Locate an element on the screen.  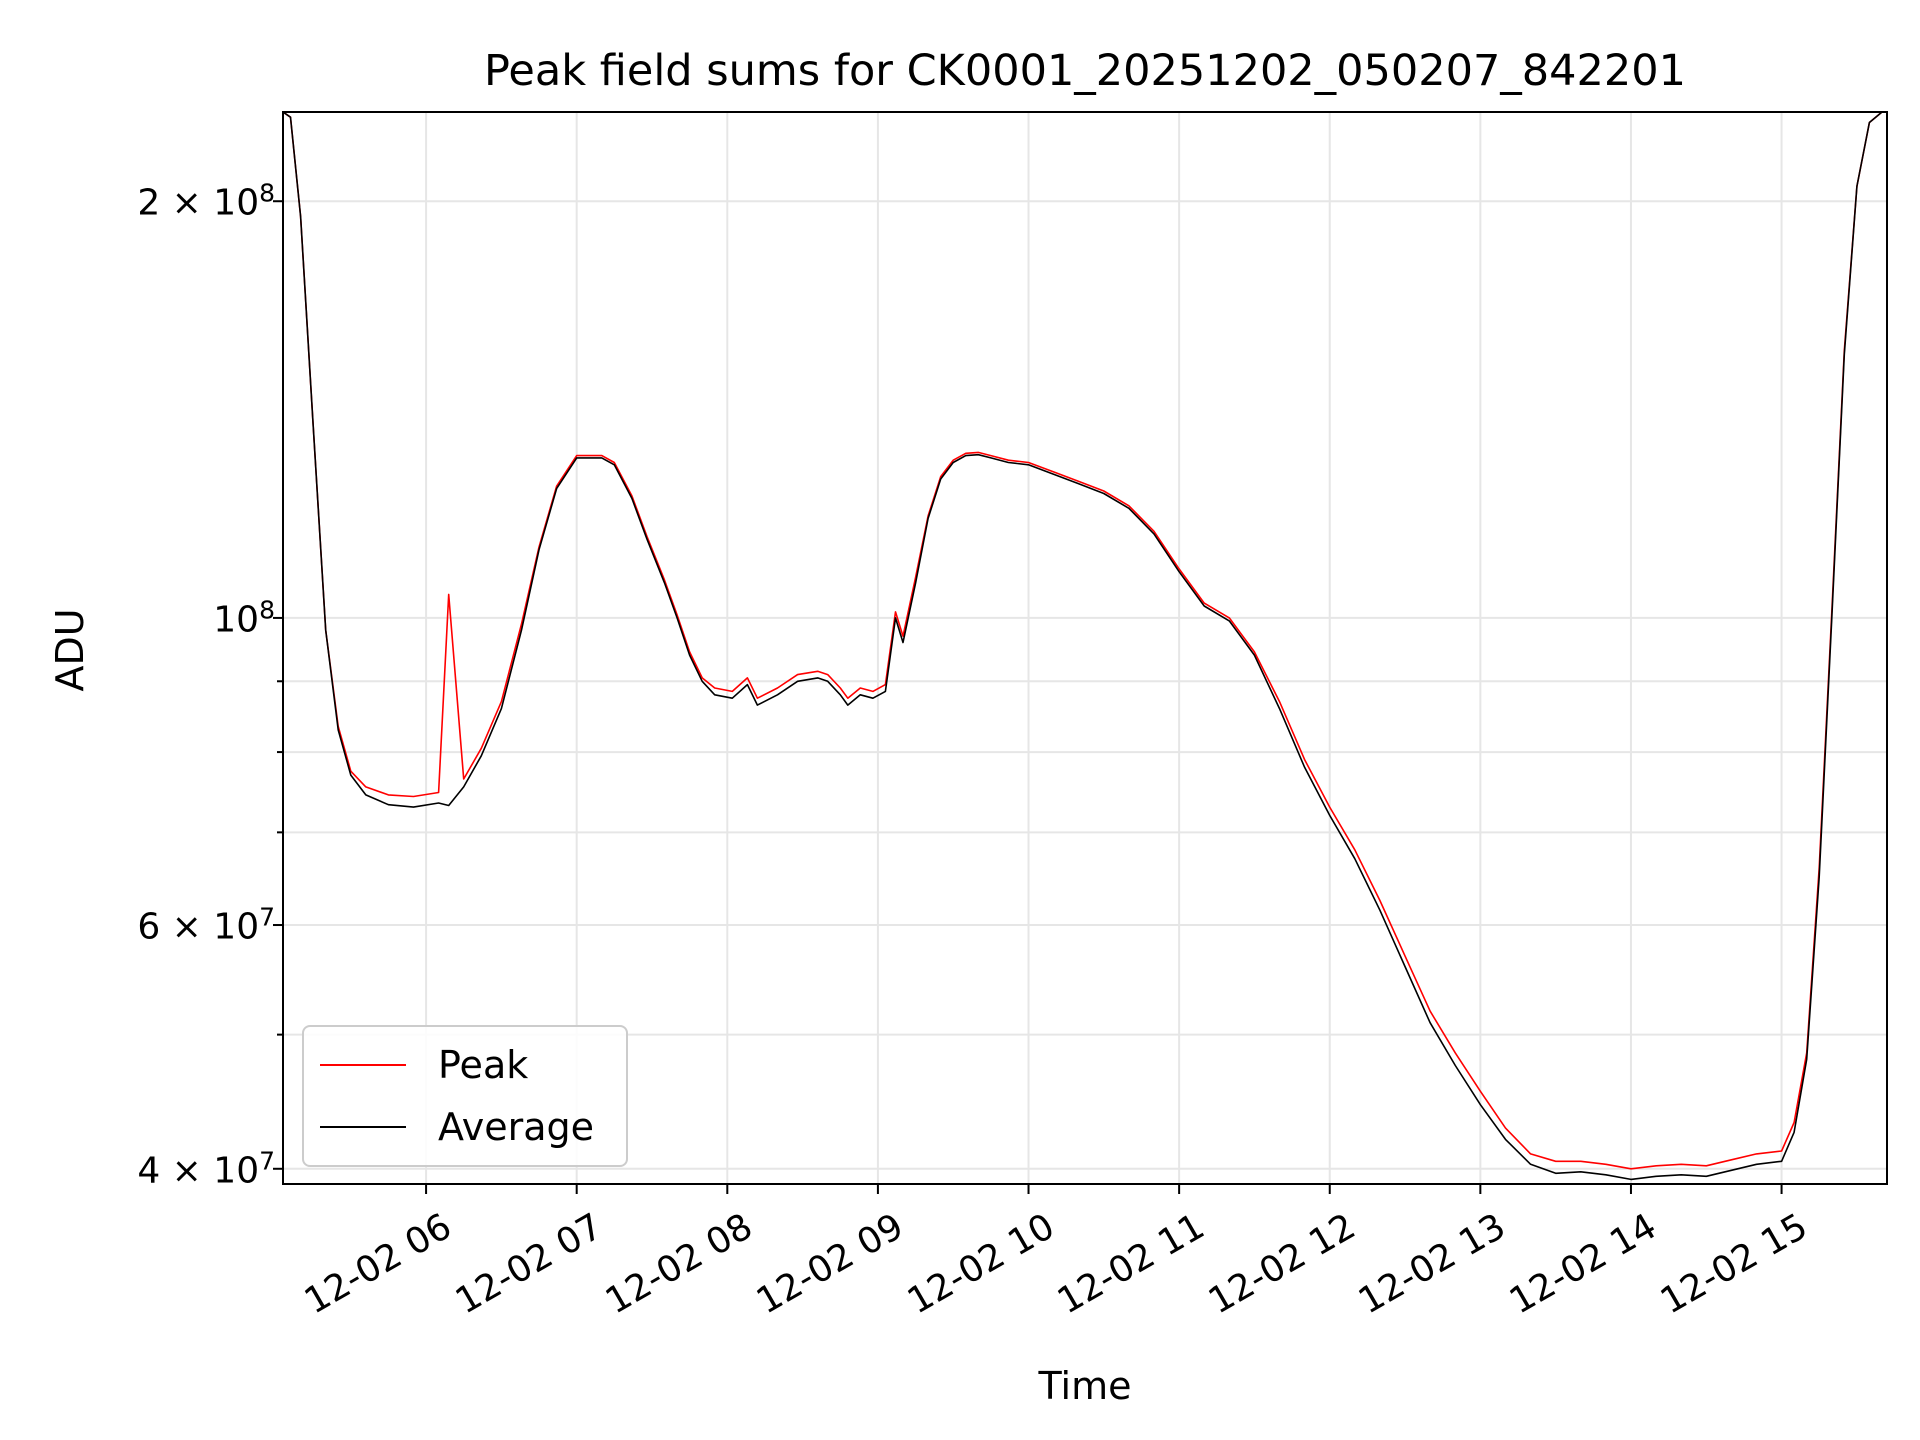
x-axis-label: Time is located at coordinates (1085, 1386).